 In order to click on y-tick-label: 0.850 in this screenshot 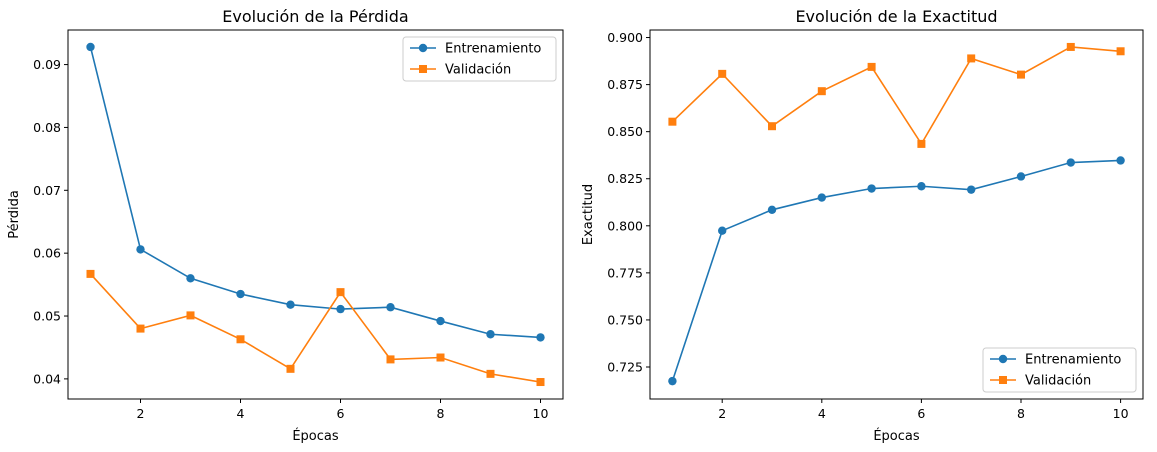, I will do `click(625, 131)`.